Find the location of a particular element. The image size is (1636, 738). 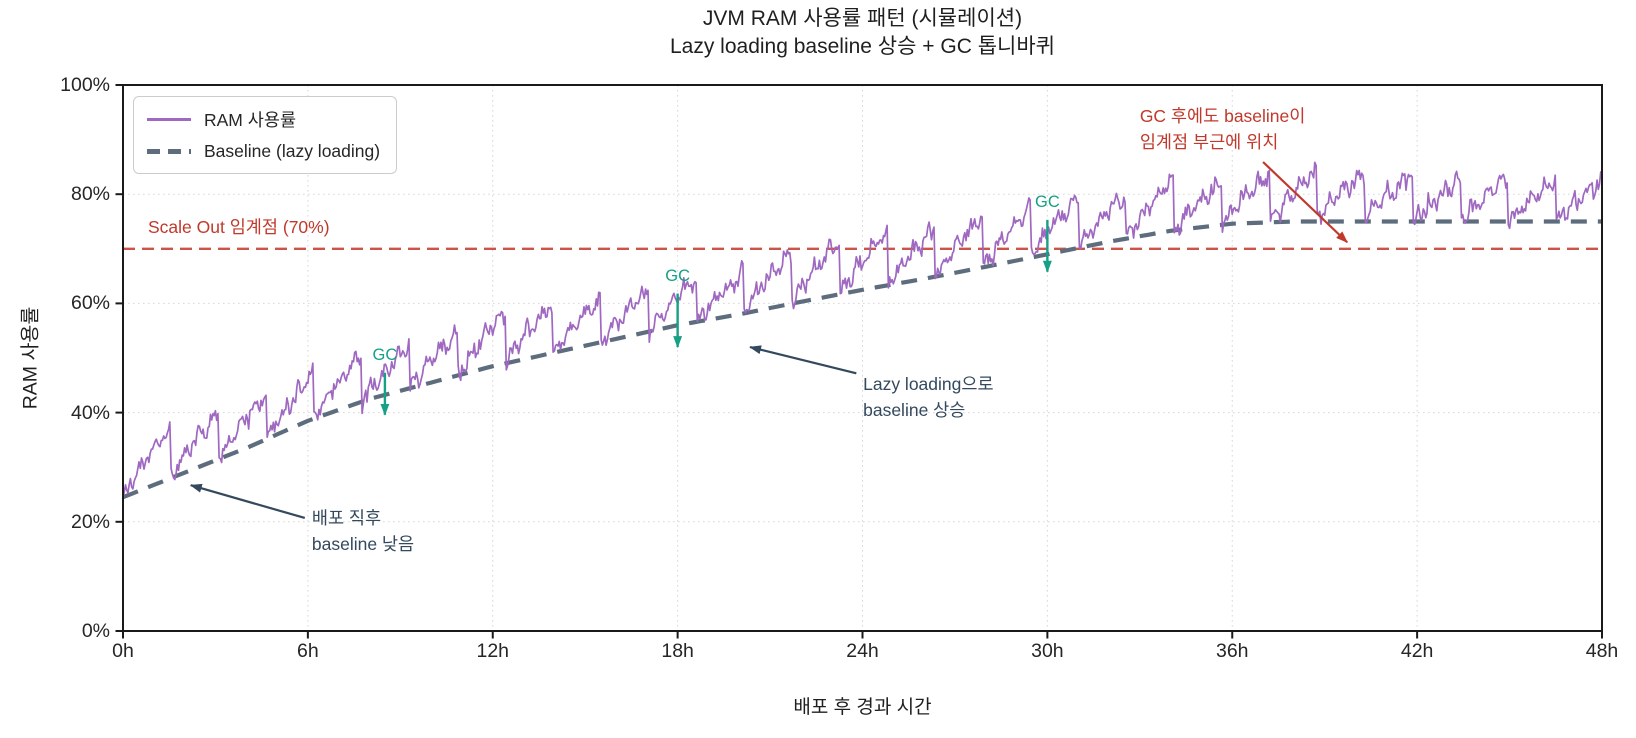

legend-label-ram: RAM 사용률 is located at coordinates (250, 120).